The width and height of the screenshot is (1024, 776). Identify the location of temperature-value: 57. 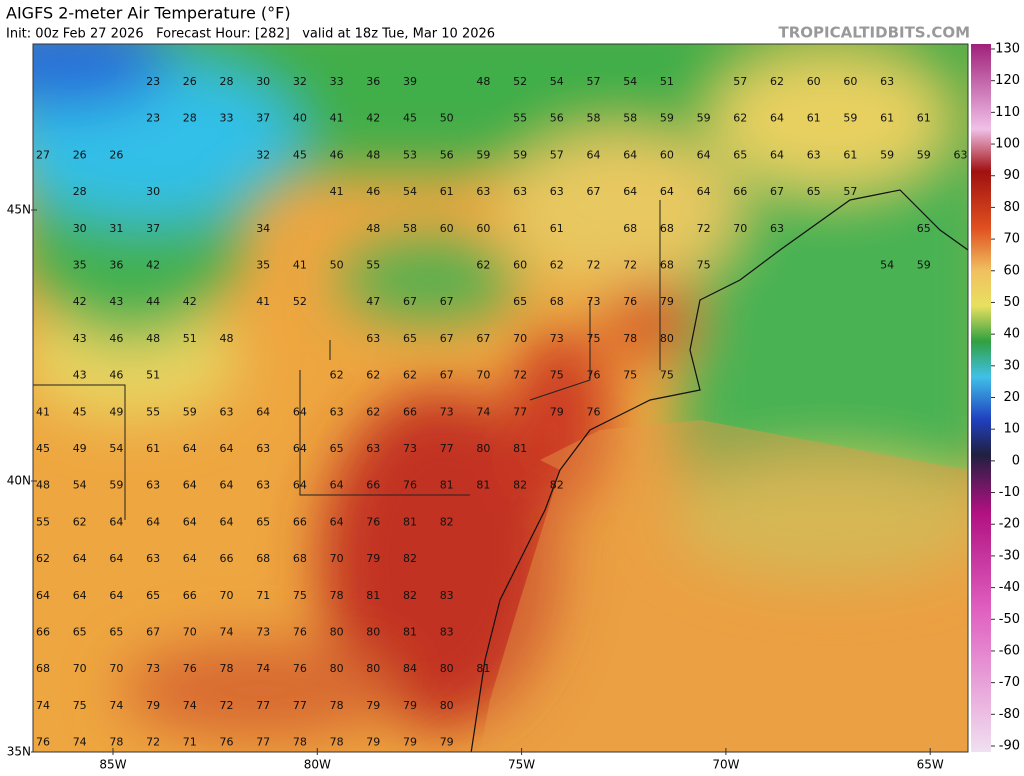
(850, 191).